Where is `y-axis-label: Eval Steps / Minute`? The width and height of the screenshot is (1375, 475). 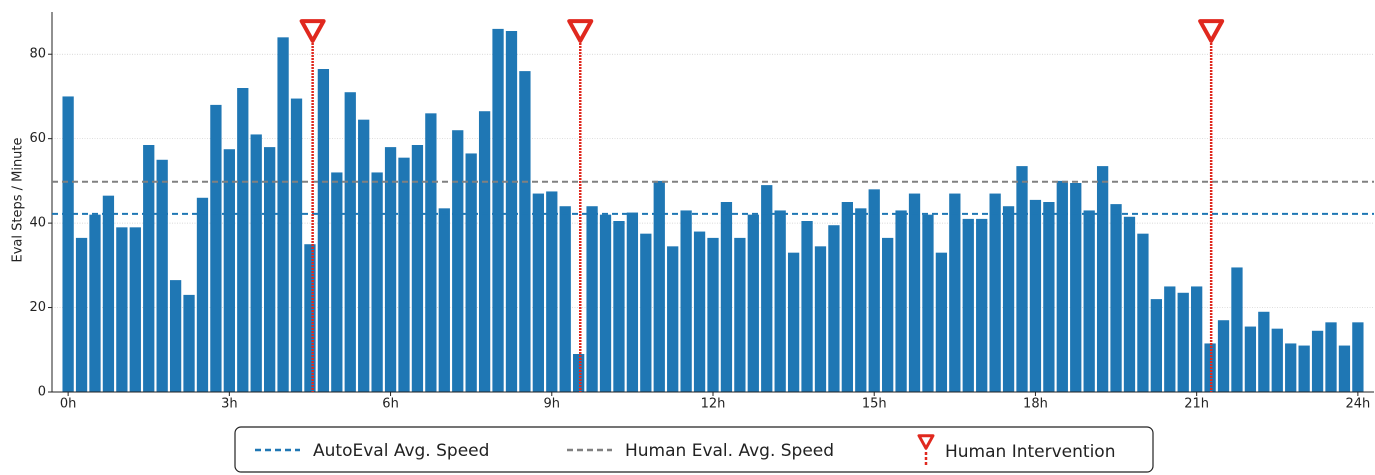
y-axis-label: Eval Steps / Minute is located at coordinates (18, 199).